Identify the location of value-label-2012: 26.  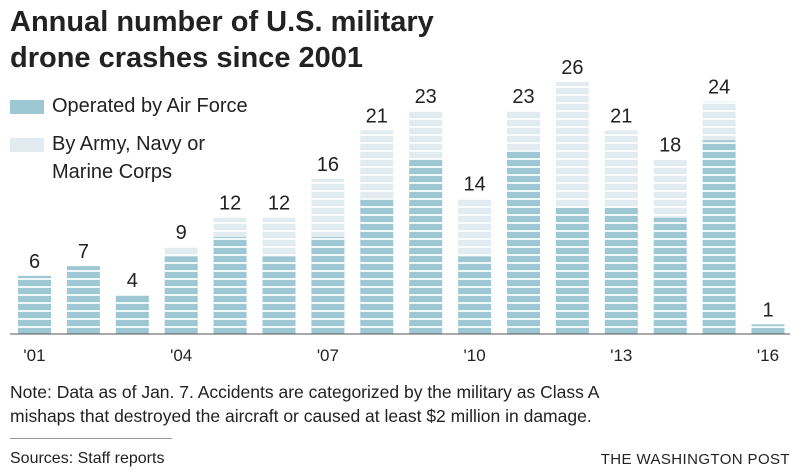
(572, 68).